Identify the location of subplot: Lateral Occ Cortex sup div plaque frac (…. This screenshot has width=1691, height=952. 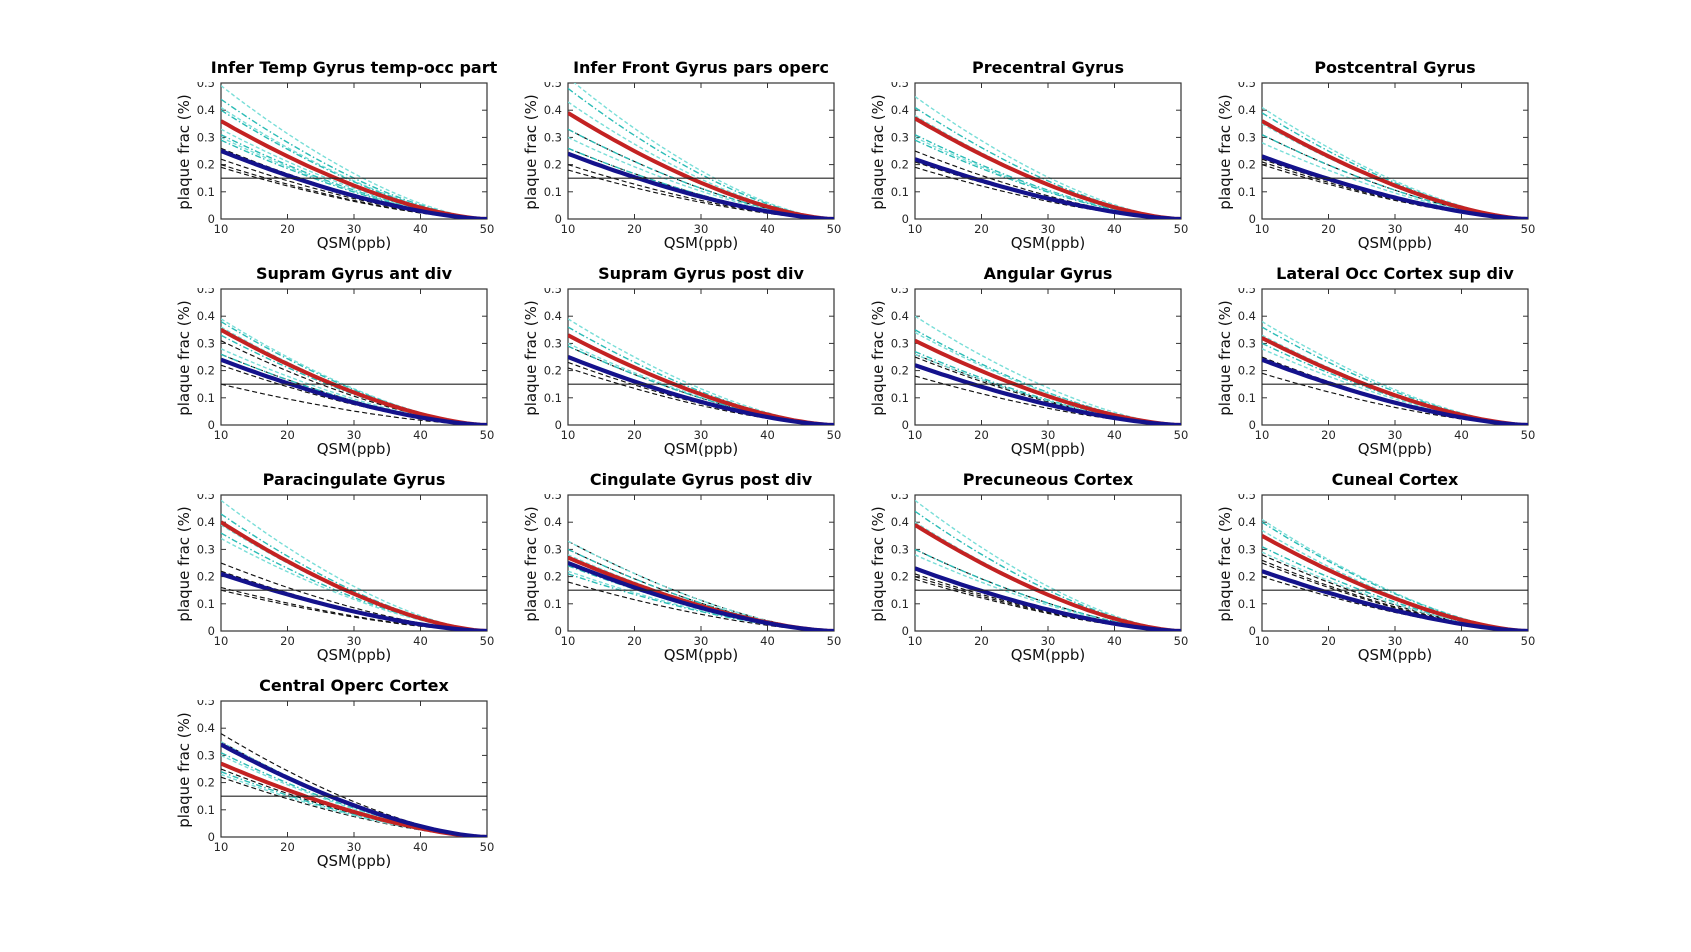
(1373, 357).